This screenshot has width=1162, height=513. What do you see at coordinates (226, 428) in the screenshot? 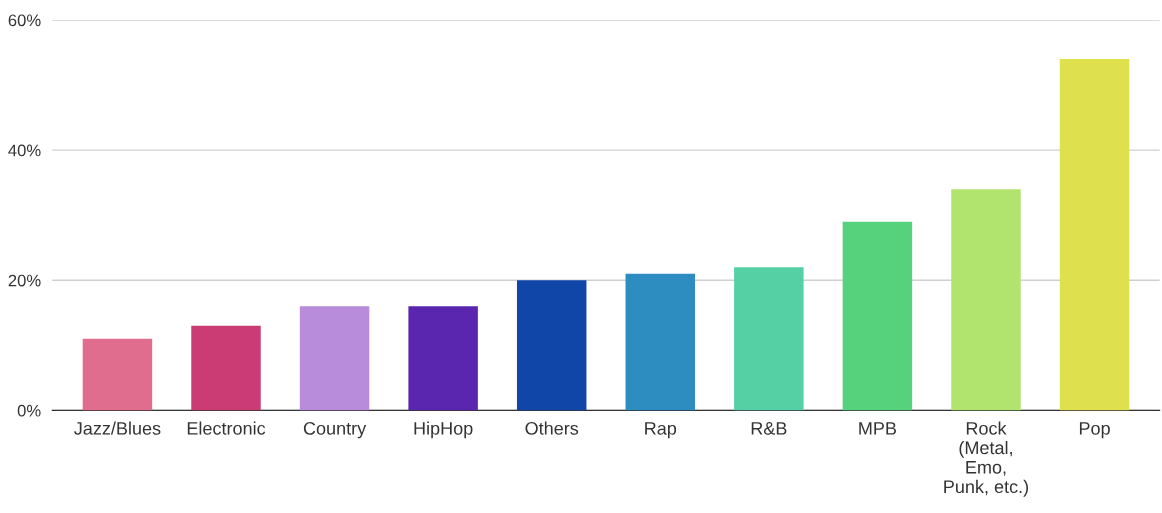
I see `x-tick-label: Electronic` at bounding box center [226, 428].